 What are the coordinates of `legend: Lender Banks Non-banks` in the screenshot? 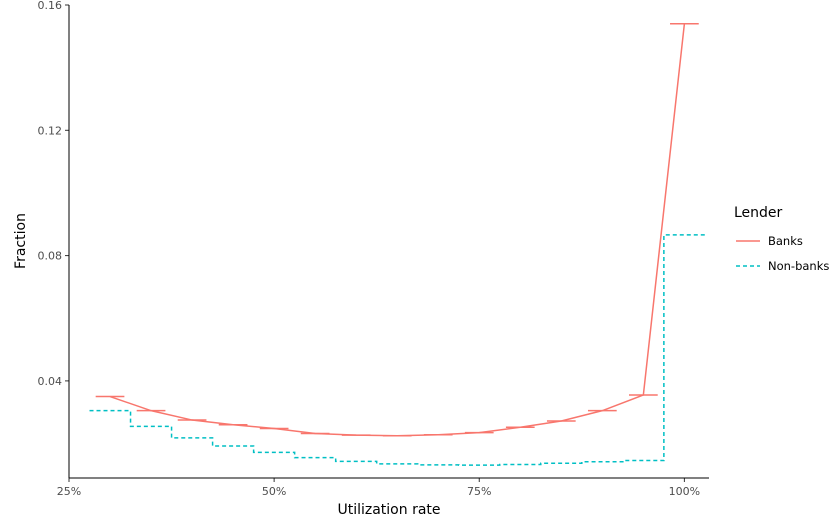 It's located at (781, 239).